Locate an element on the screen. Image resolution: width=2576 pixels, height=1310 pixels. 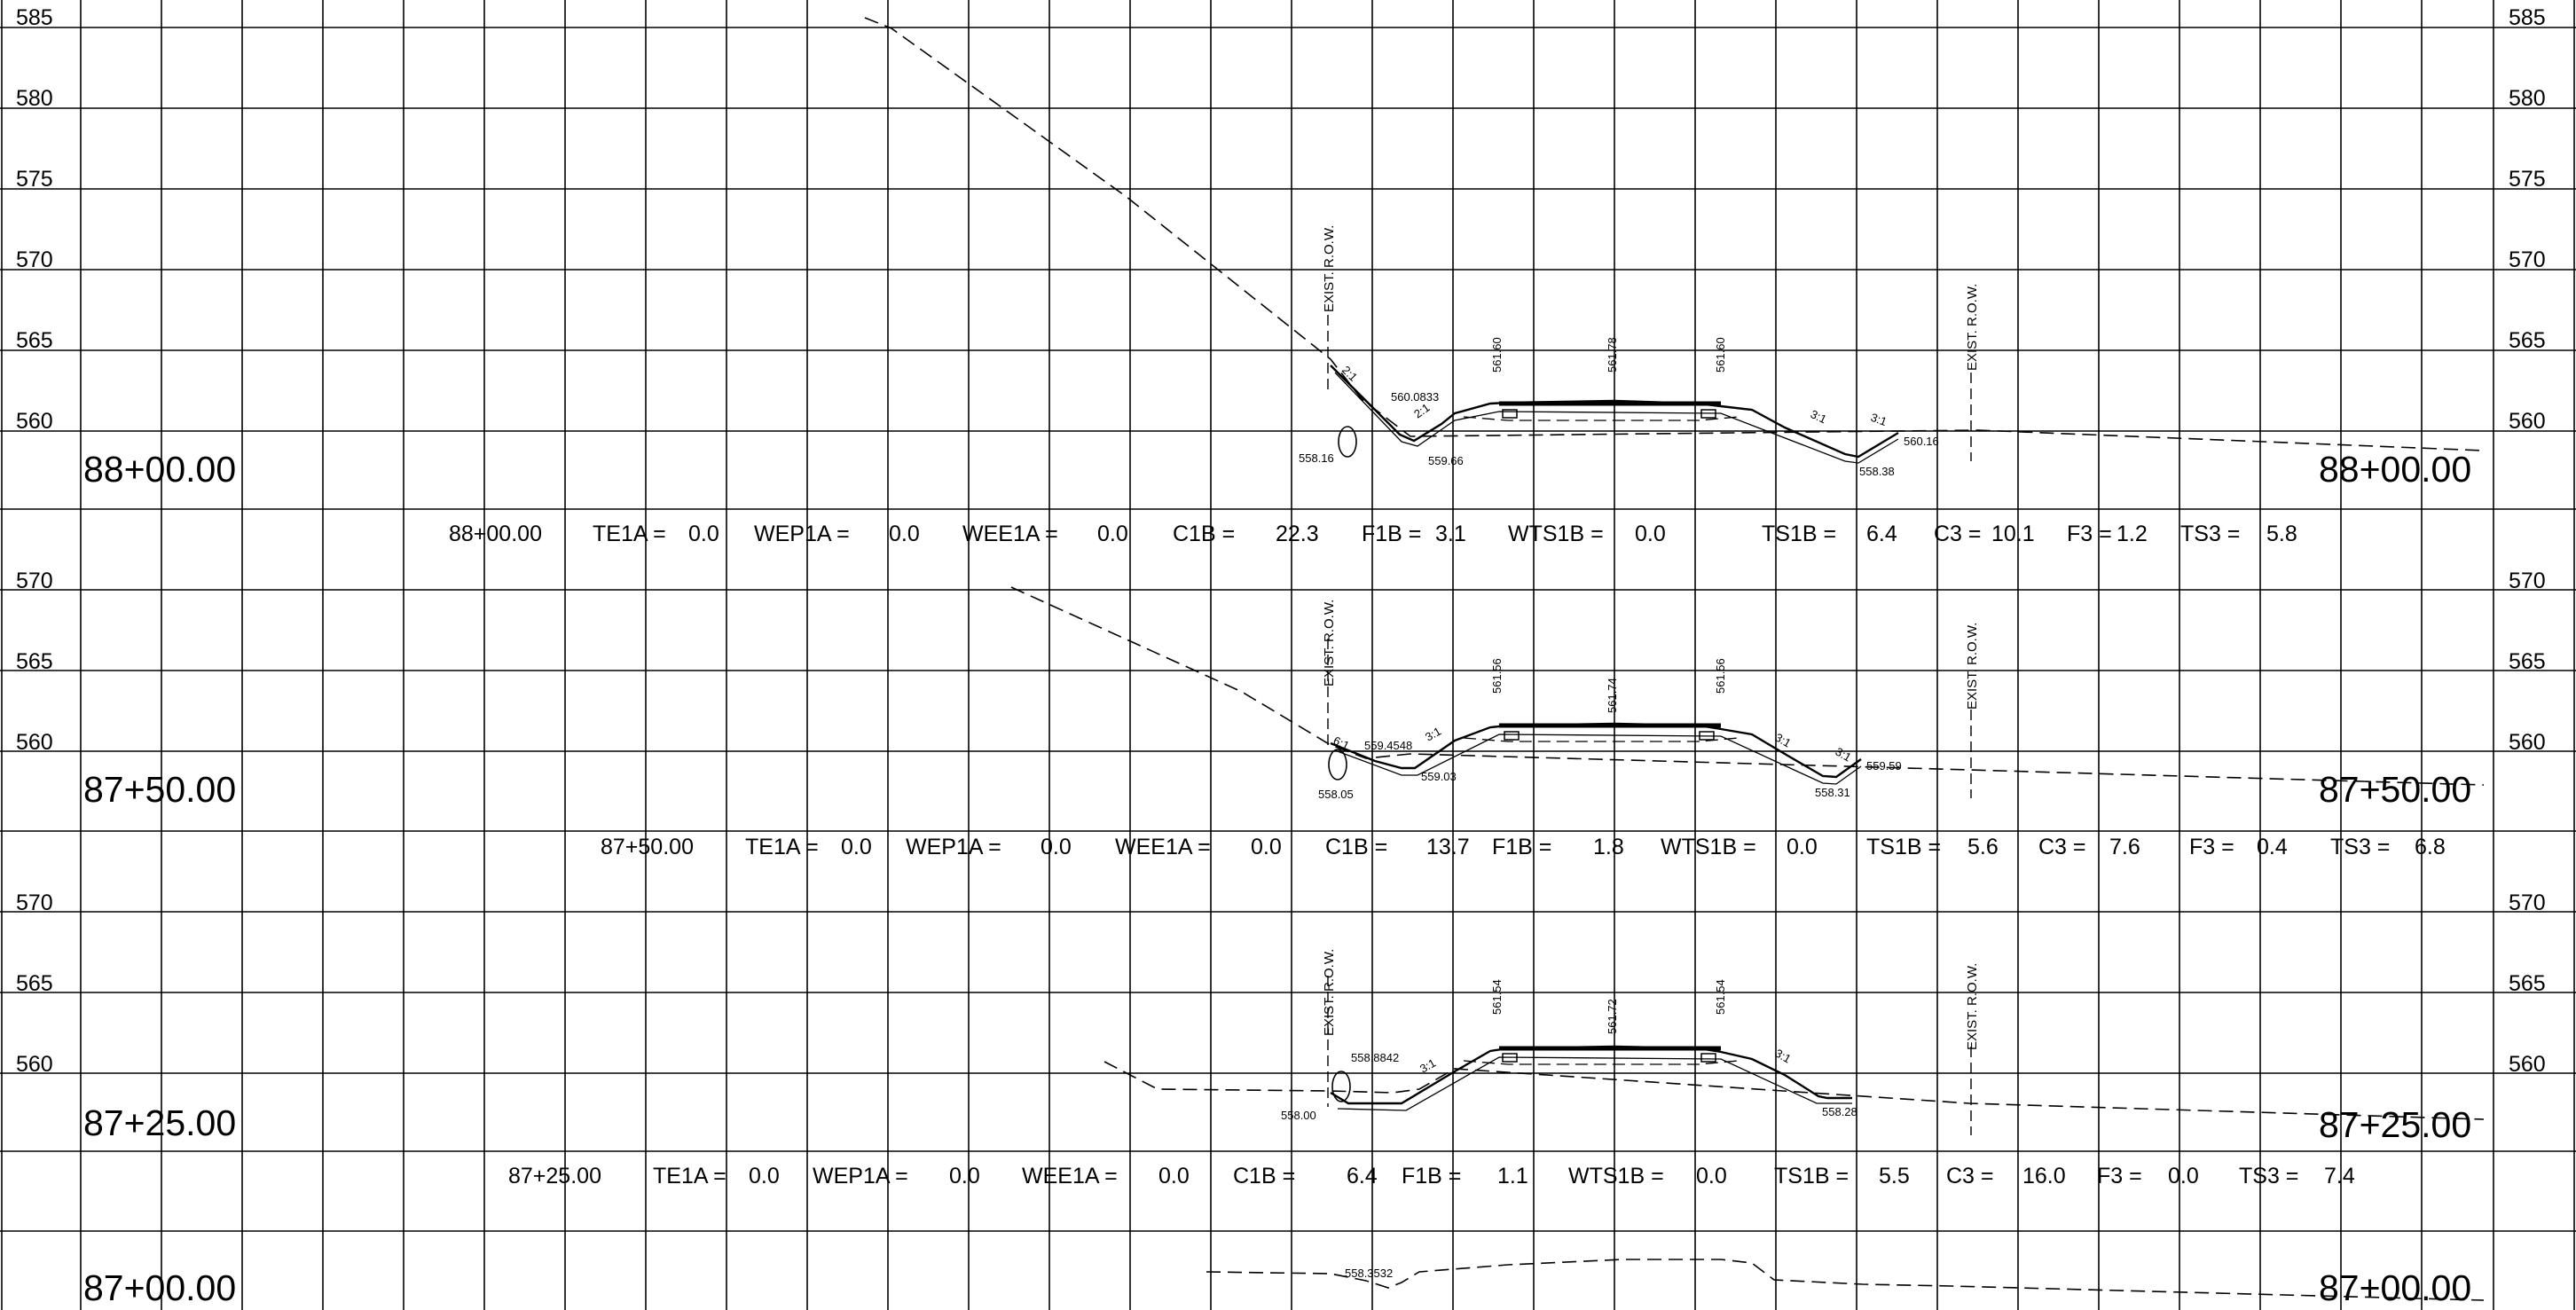
point-elev-label: 558.28 is located at coordinates (1839, 1111).